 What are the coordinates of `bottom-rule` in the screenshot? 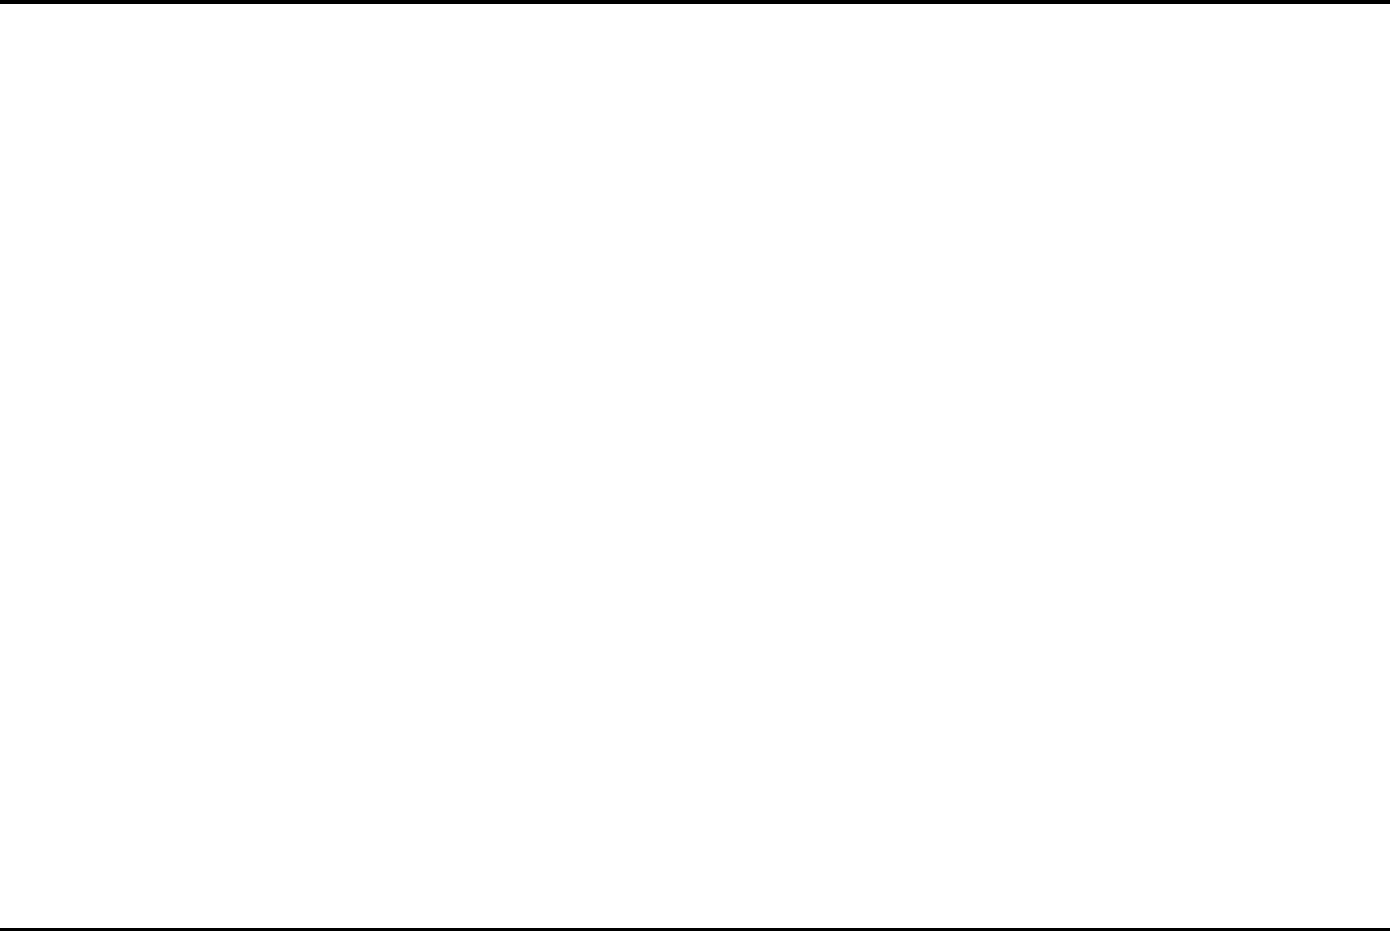 It's located at (695, 929).